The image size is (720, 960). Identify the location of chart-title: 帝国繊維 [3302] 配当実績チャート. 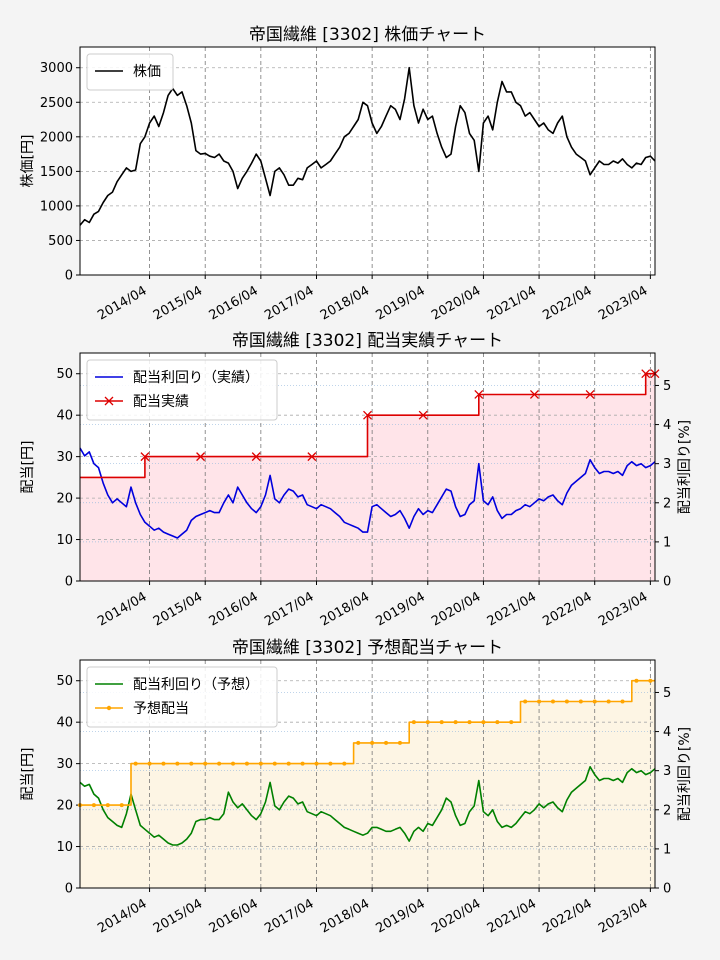
(367, 341).